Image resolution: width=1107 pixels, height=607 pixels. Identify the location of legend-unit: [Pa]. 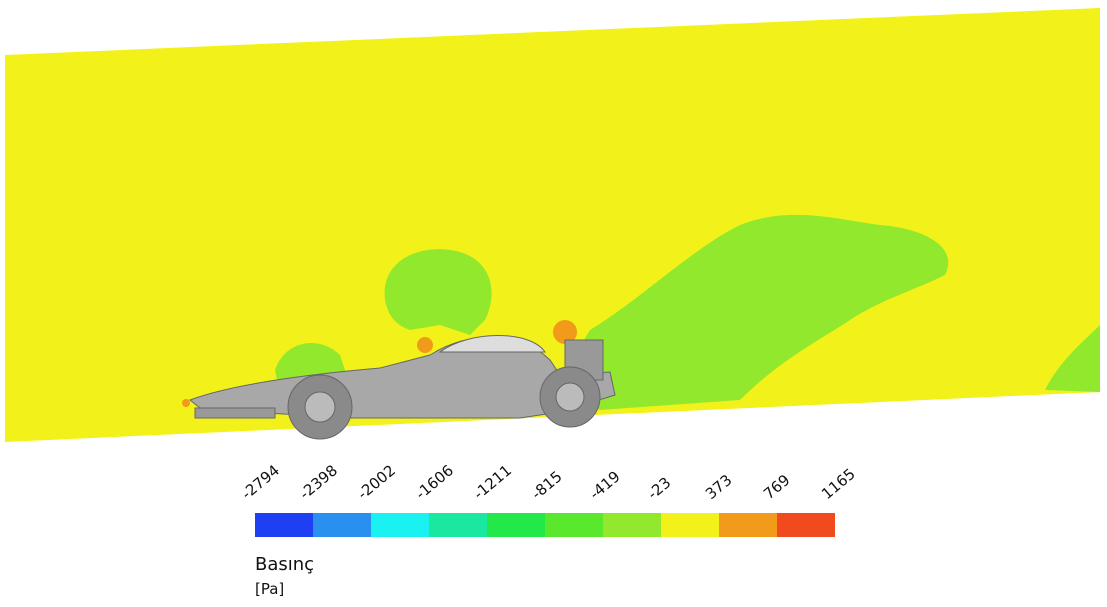
(269, 589).